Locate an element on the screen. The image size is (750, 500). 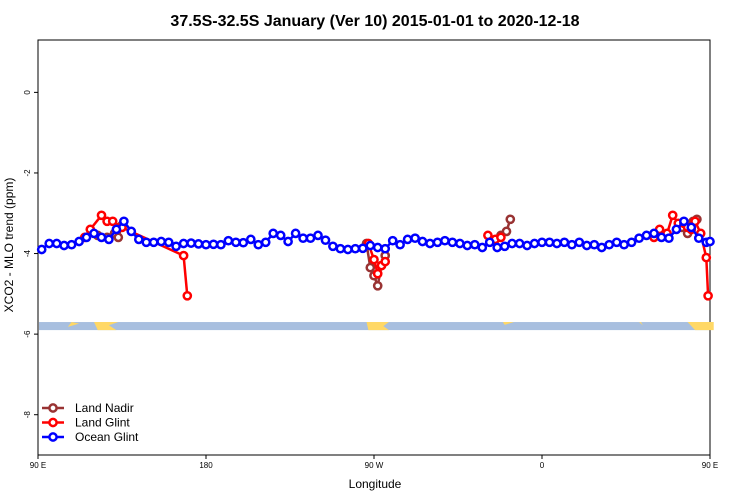
legend-item: Land Nadir is located at coordinates (88, 408).